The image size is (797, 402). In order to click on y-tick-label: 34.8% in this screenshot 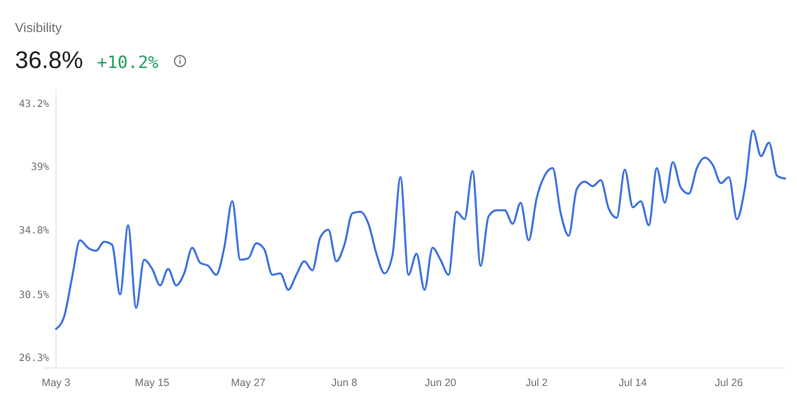, I will do `click(33, 230)`.